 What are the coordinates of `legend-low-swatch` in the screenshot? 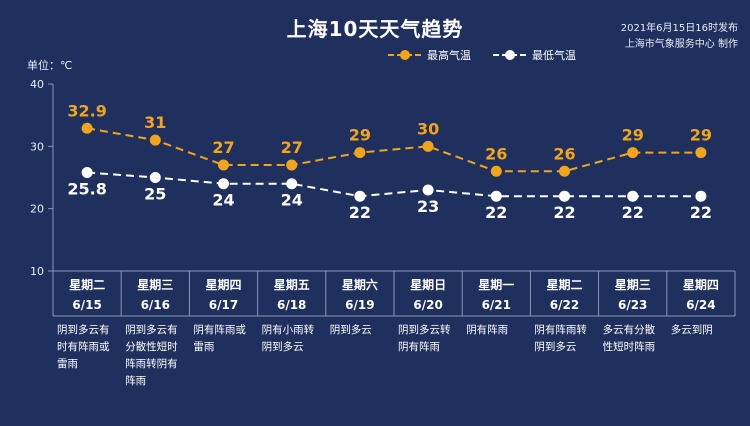 It's located at (510, 55).